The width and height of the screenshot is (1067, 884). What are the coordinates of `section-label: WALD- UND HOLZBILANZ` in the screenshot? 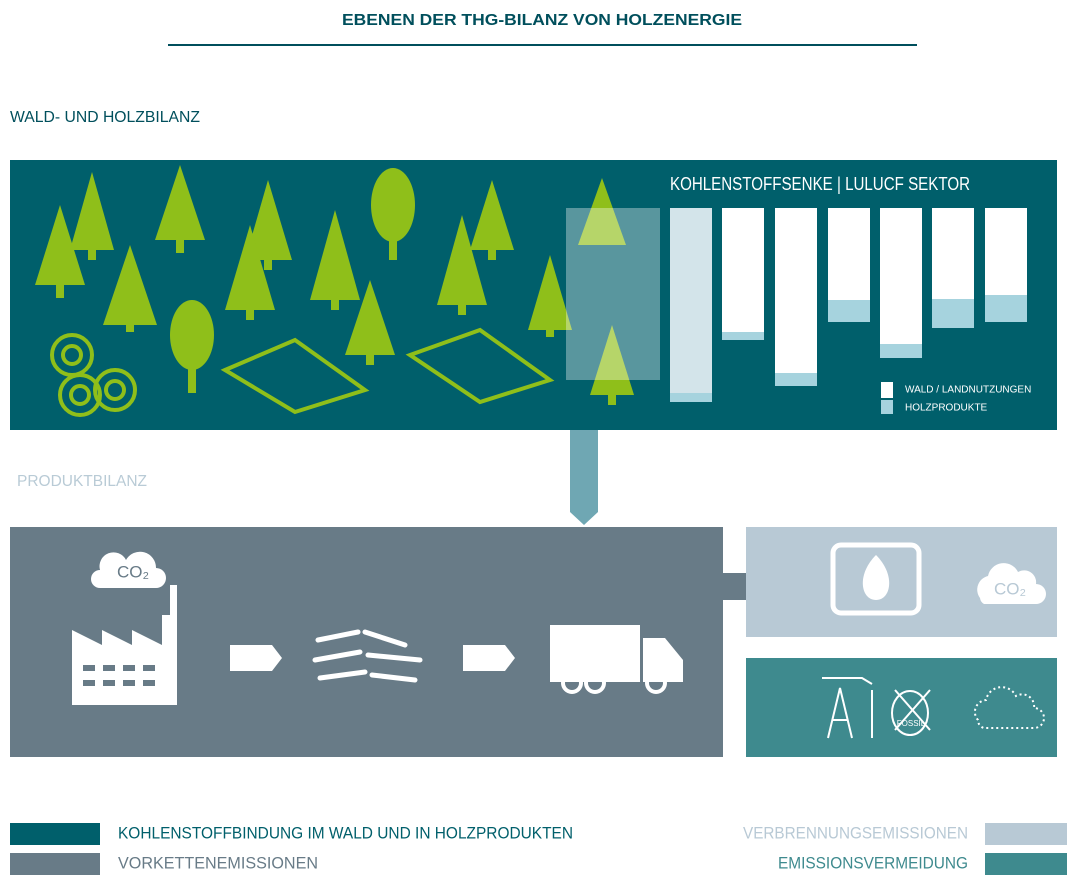 It's located at (105, 117).